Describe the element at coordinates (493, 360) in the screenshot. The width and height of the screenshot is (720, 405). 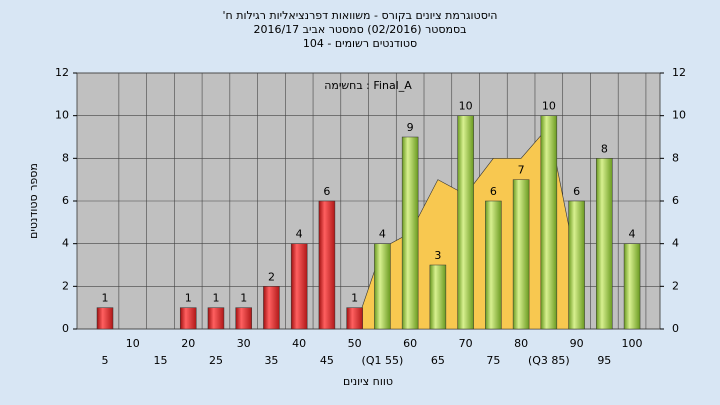
I see `x-tick-label: 75` at that location.